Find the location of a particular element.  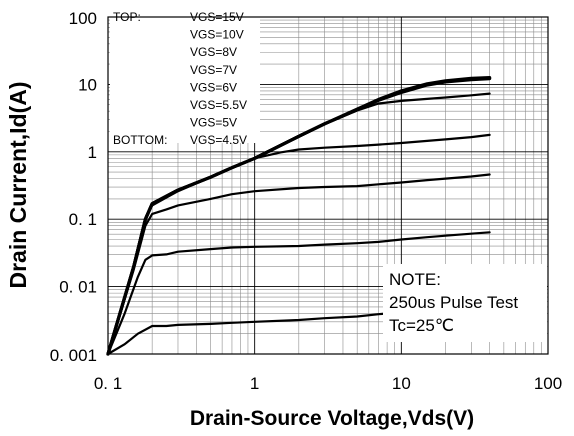

legend-bottom-label: BOTTOM: is located at coordinates (140, 140).